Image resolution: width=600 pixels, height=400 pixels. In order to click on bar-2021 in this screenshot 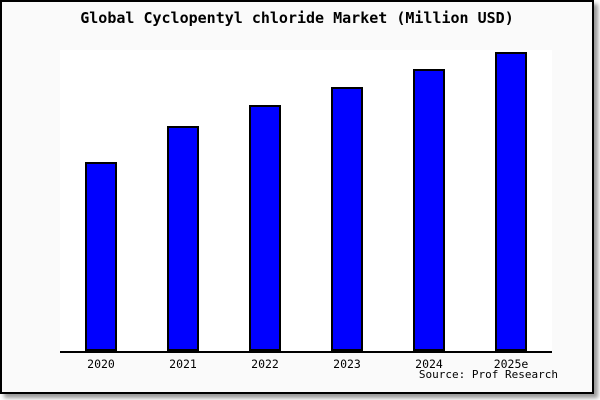, I will do `click(183, 238)`.